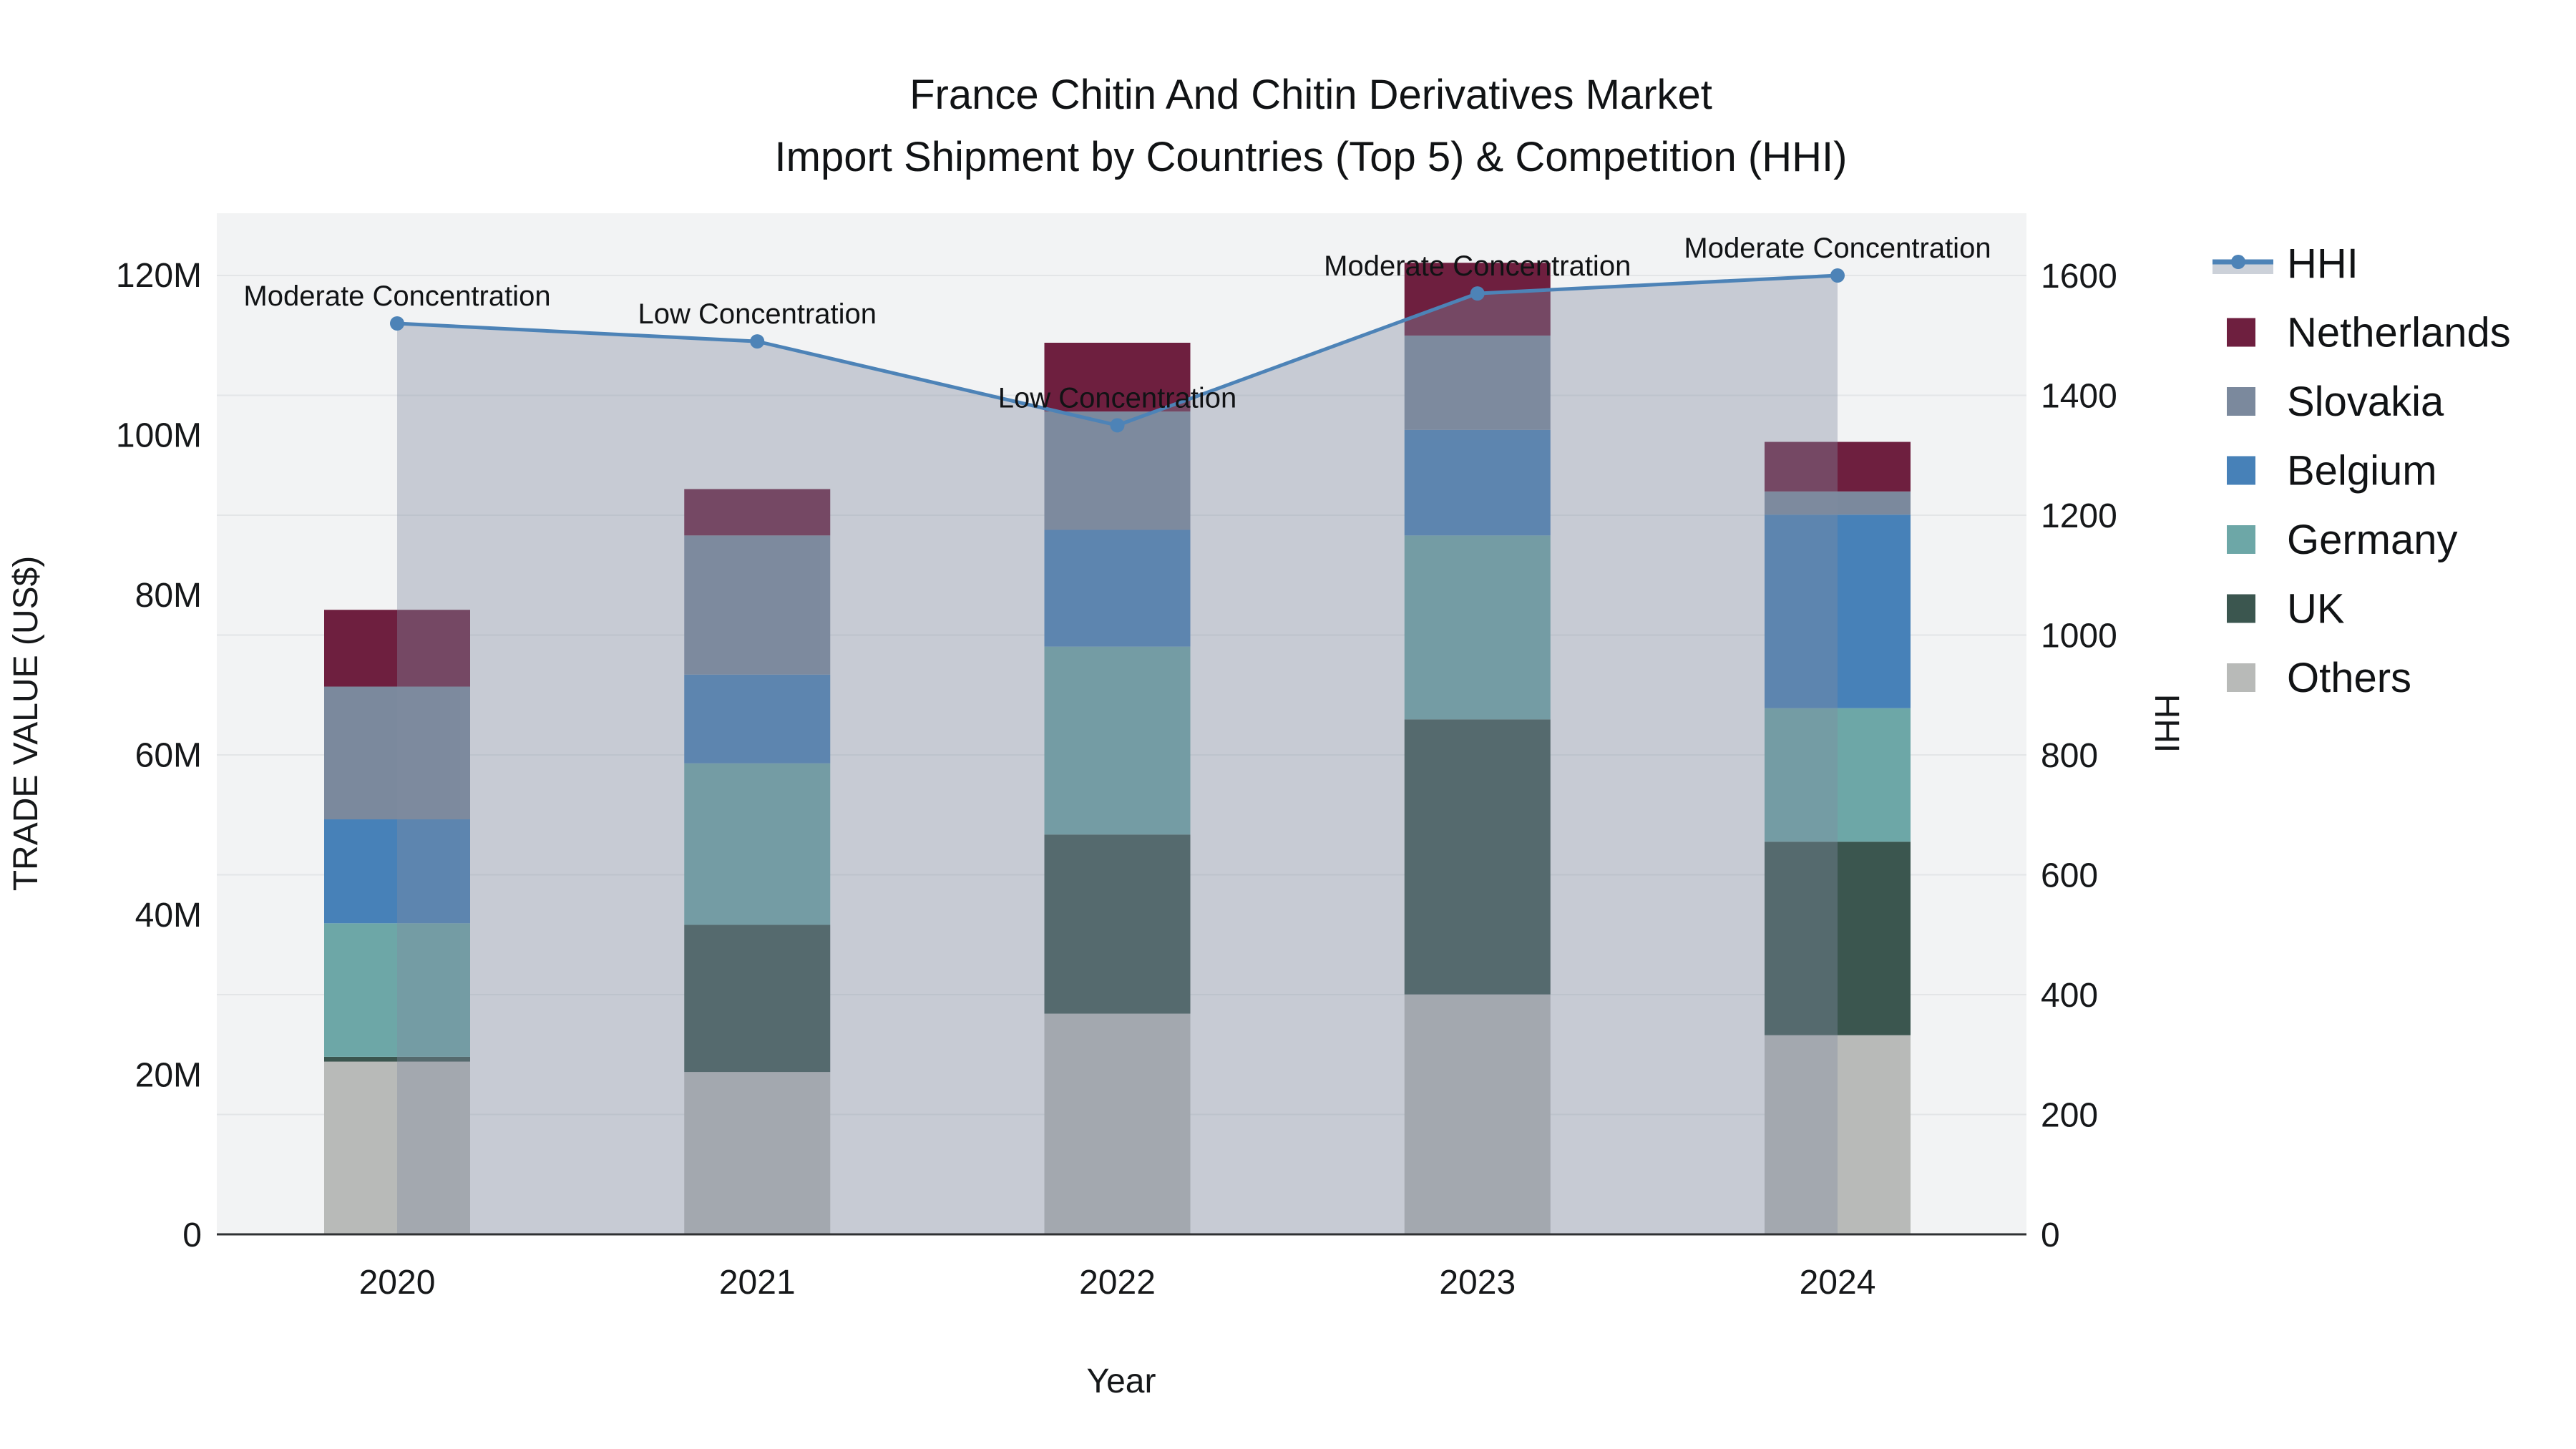 This screenshot has height=1449, width=2576. Describe the element at coordinates (2241, 677) in the screenshot. I see `legend-swatch-others` at that location.